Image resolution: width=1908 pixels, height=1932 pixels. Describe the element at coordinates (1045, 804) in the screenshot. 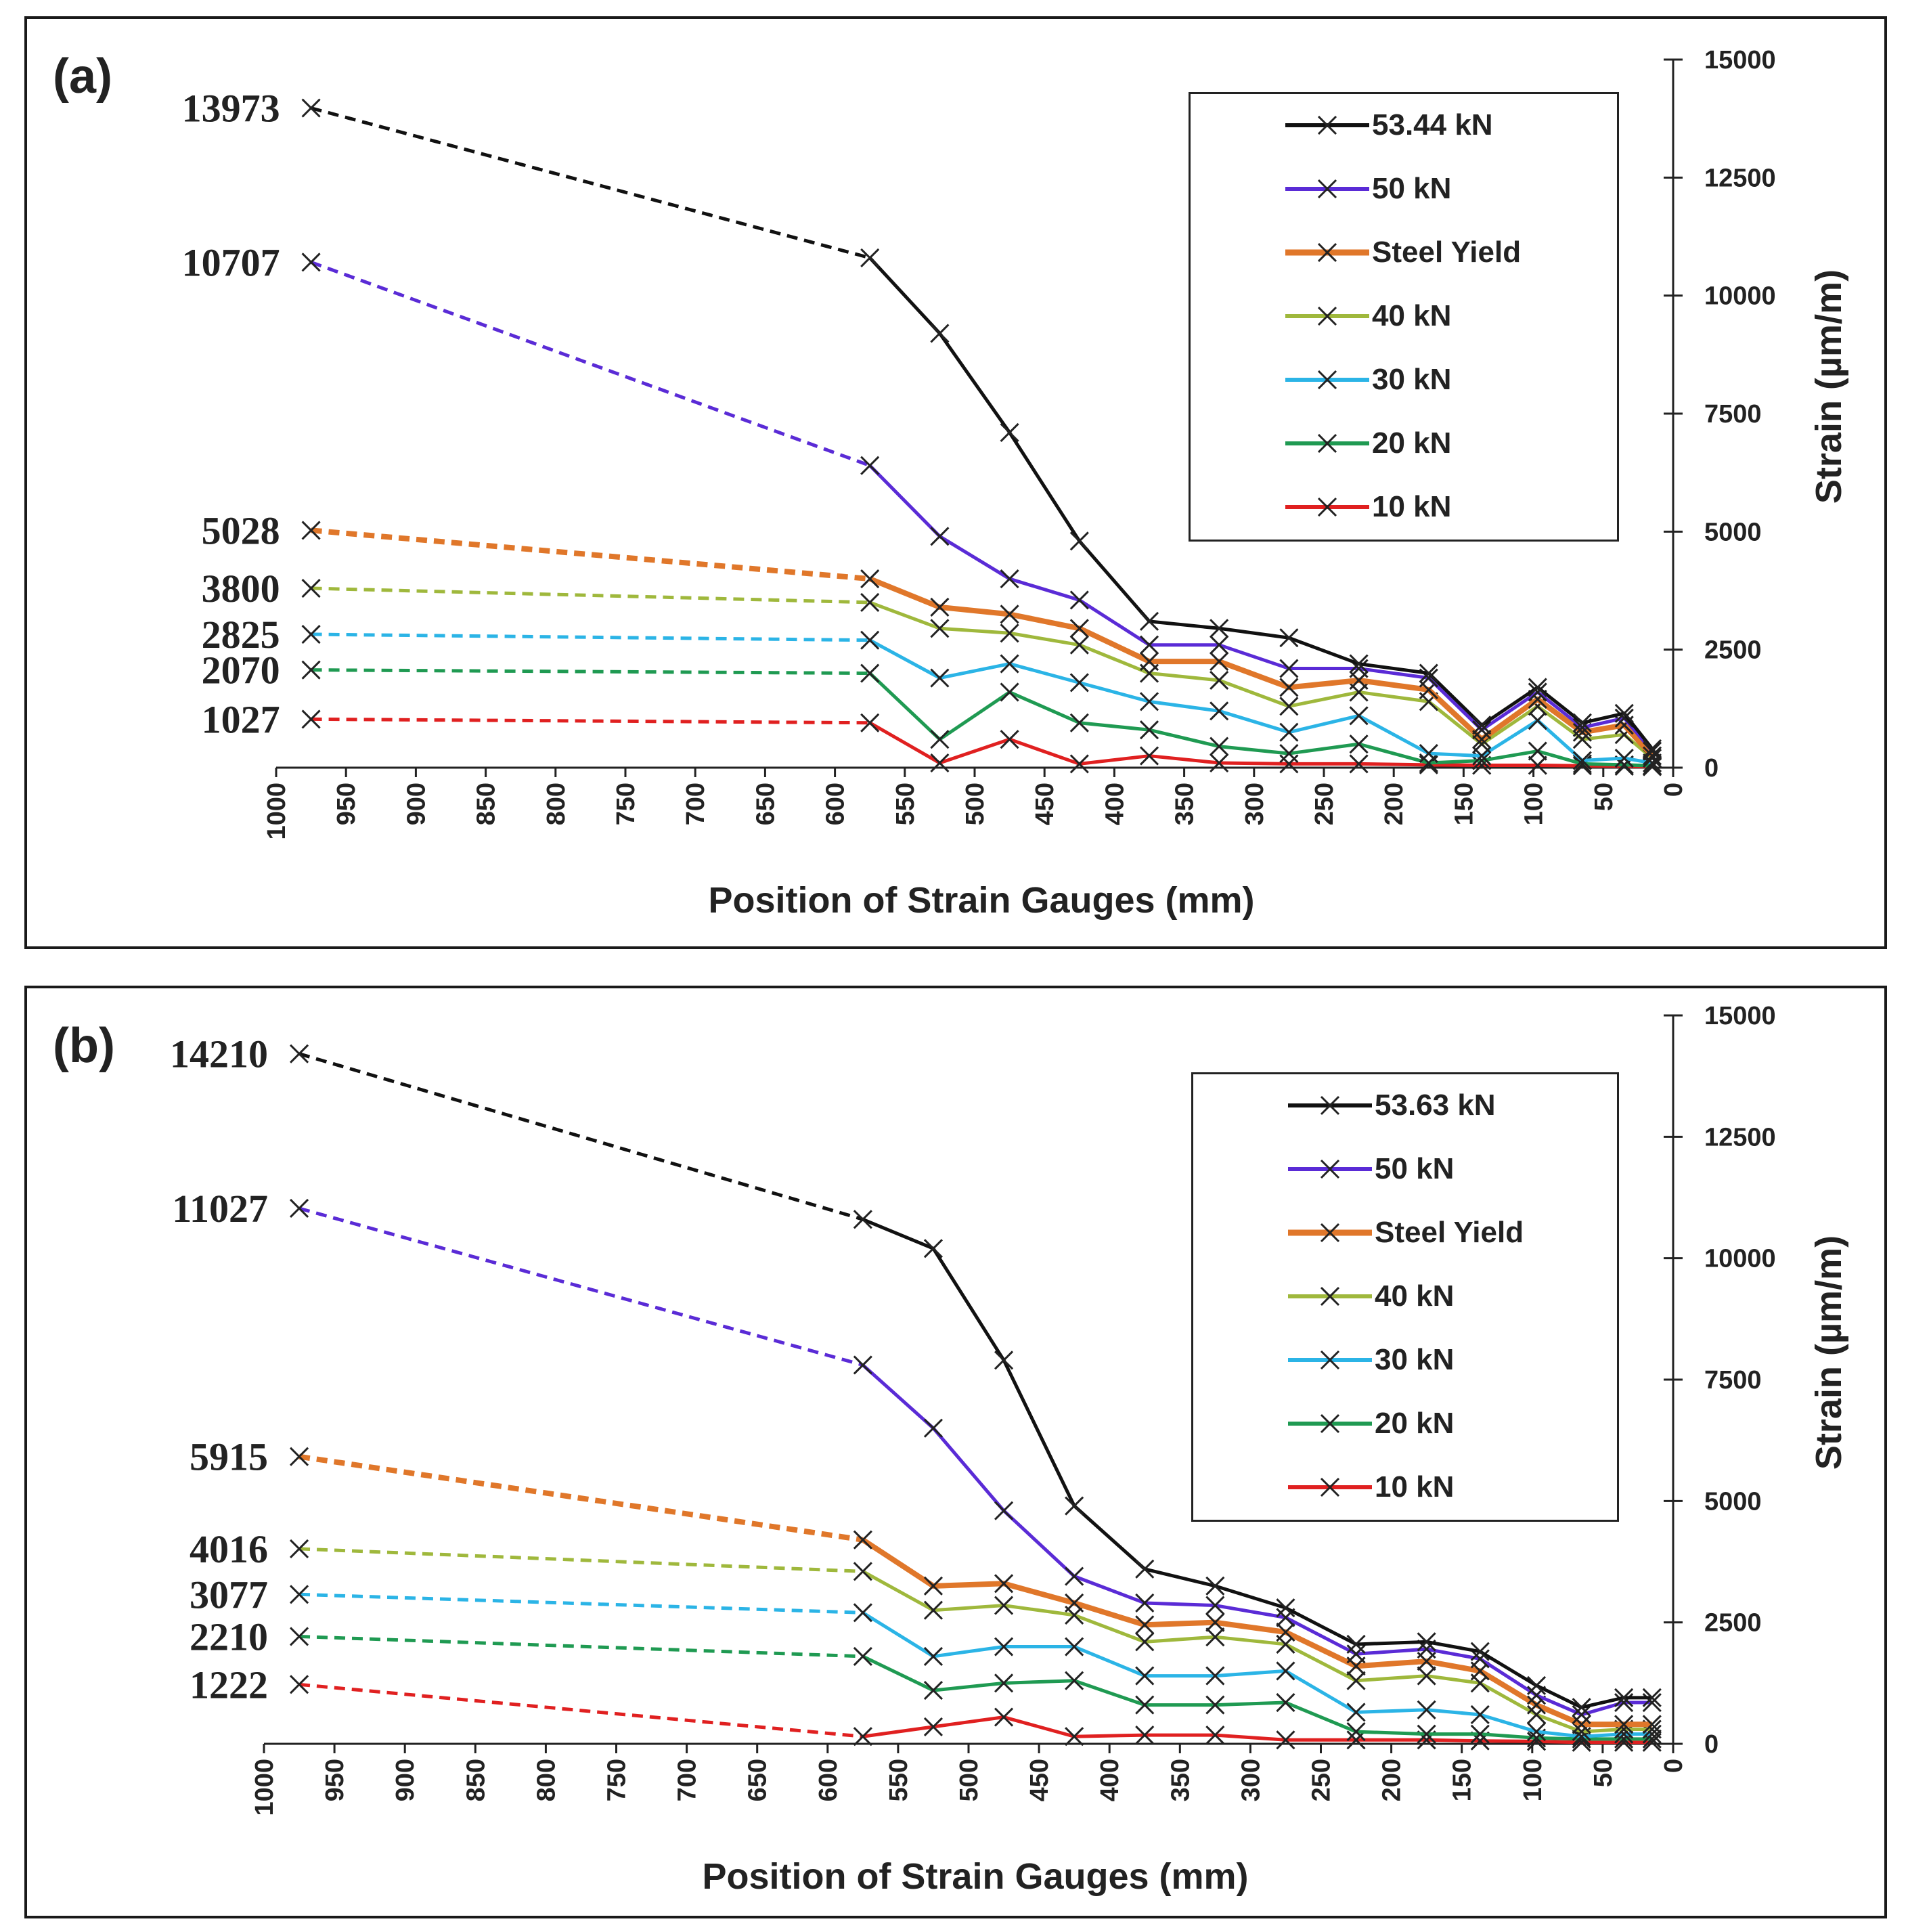

I see `x-tick-label: 450` at that location.